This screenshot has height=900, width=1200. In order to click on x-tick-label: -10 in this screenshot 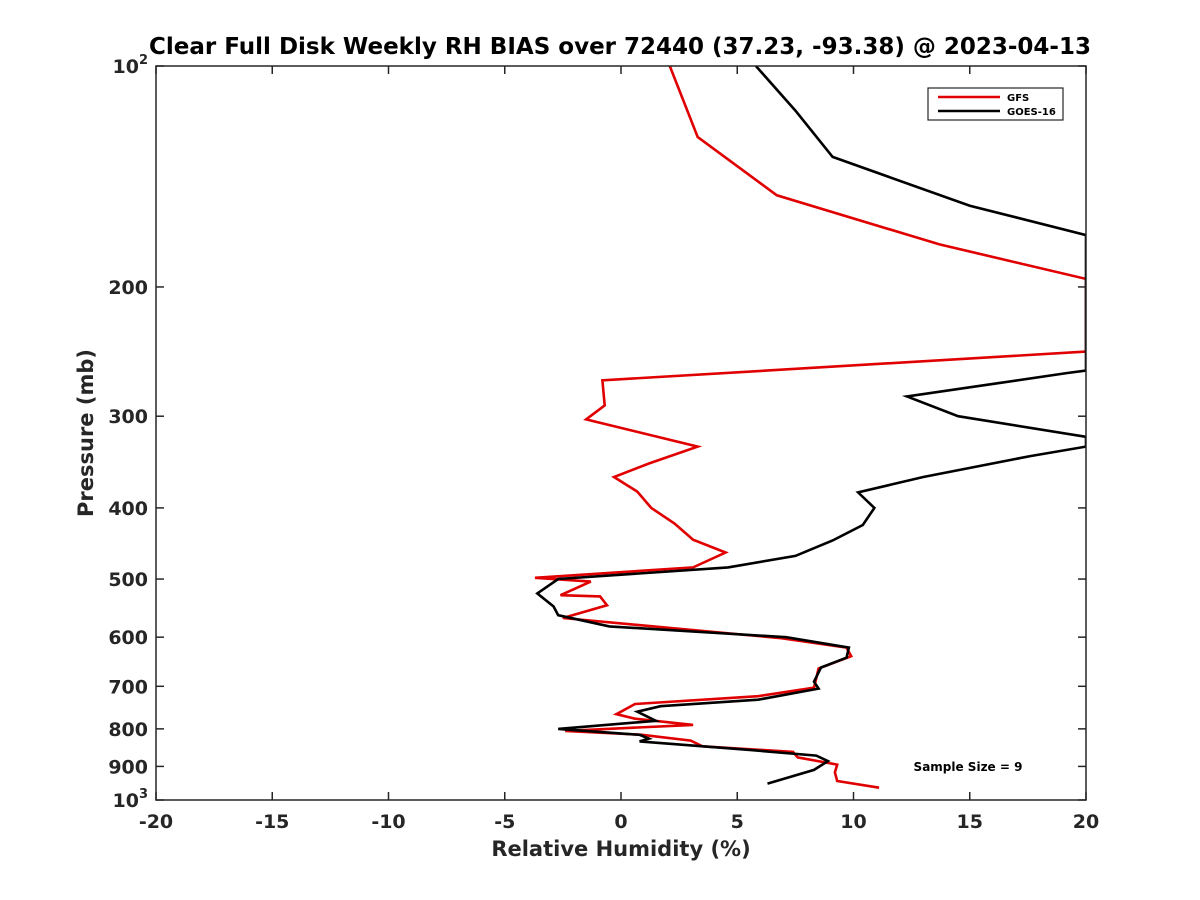, I will do `click(388, 822)`.